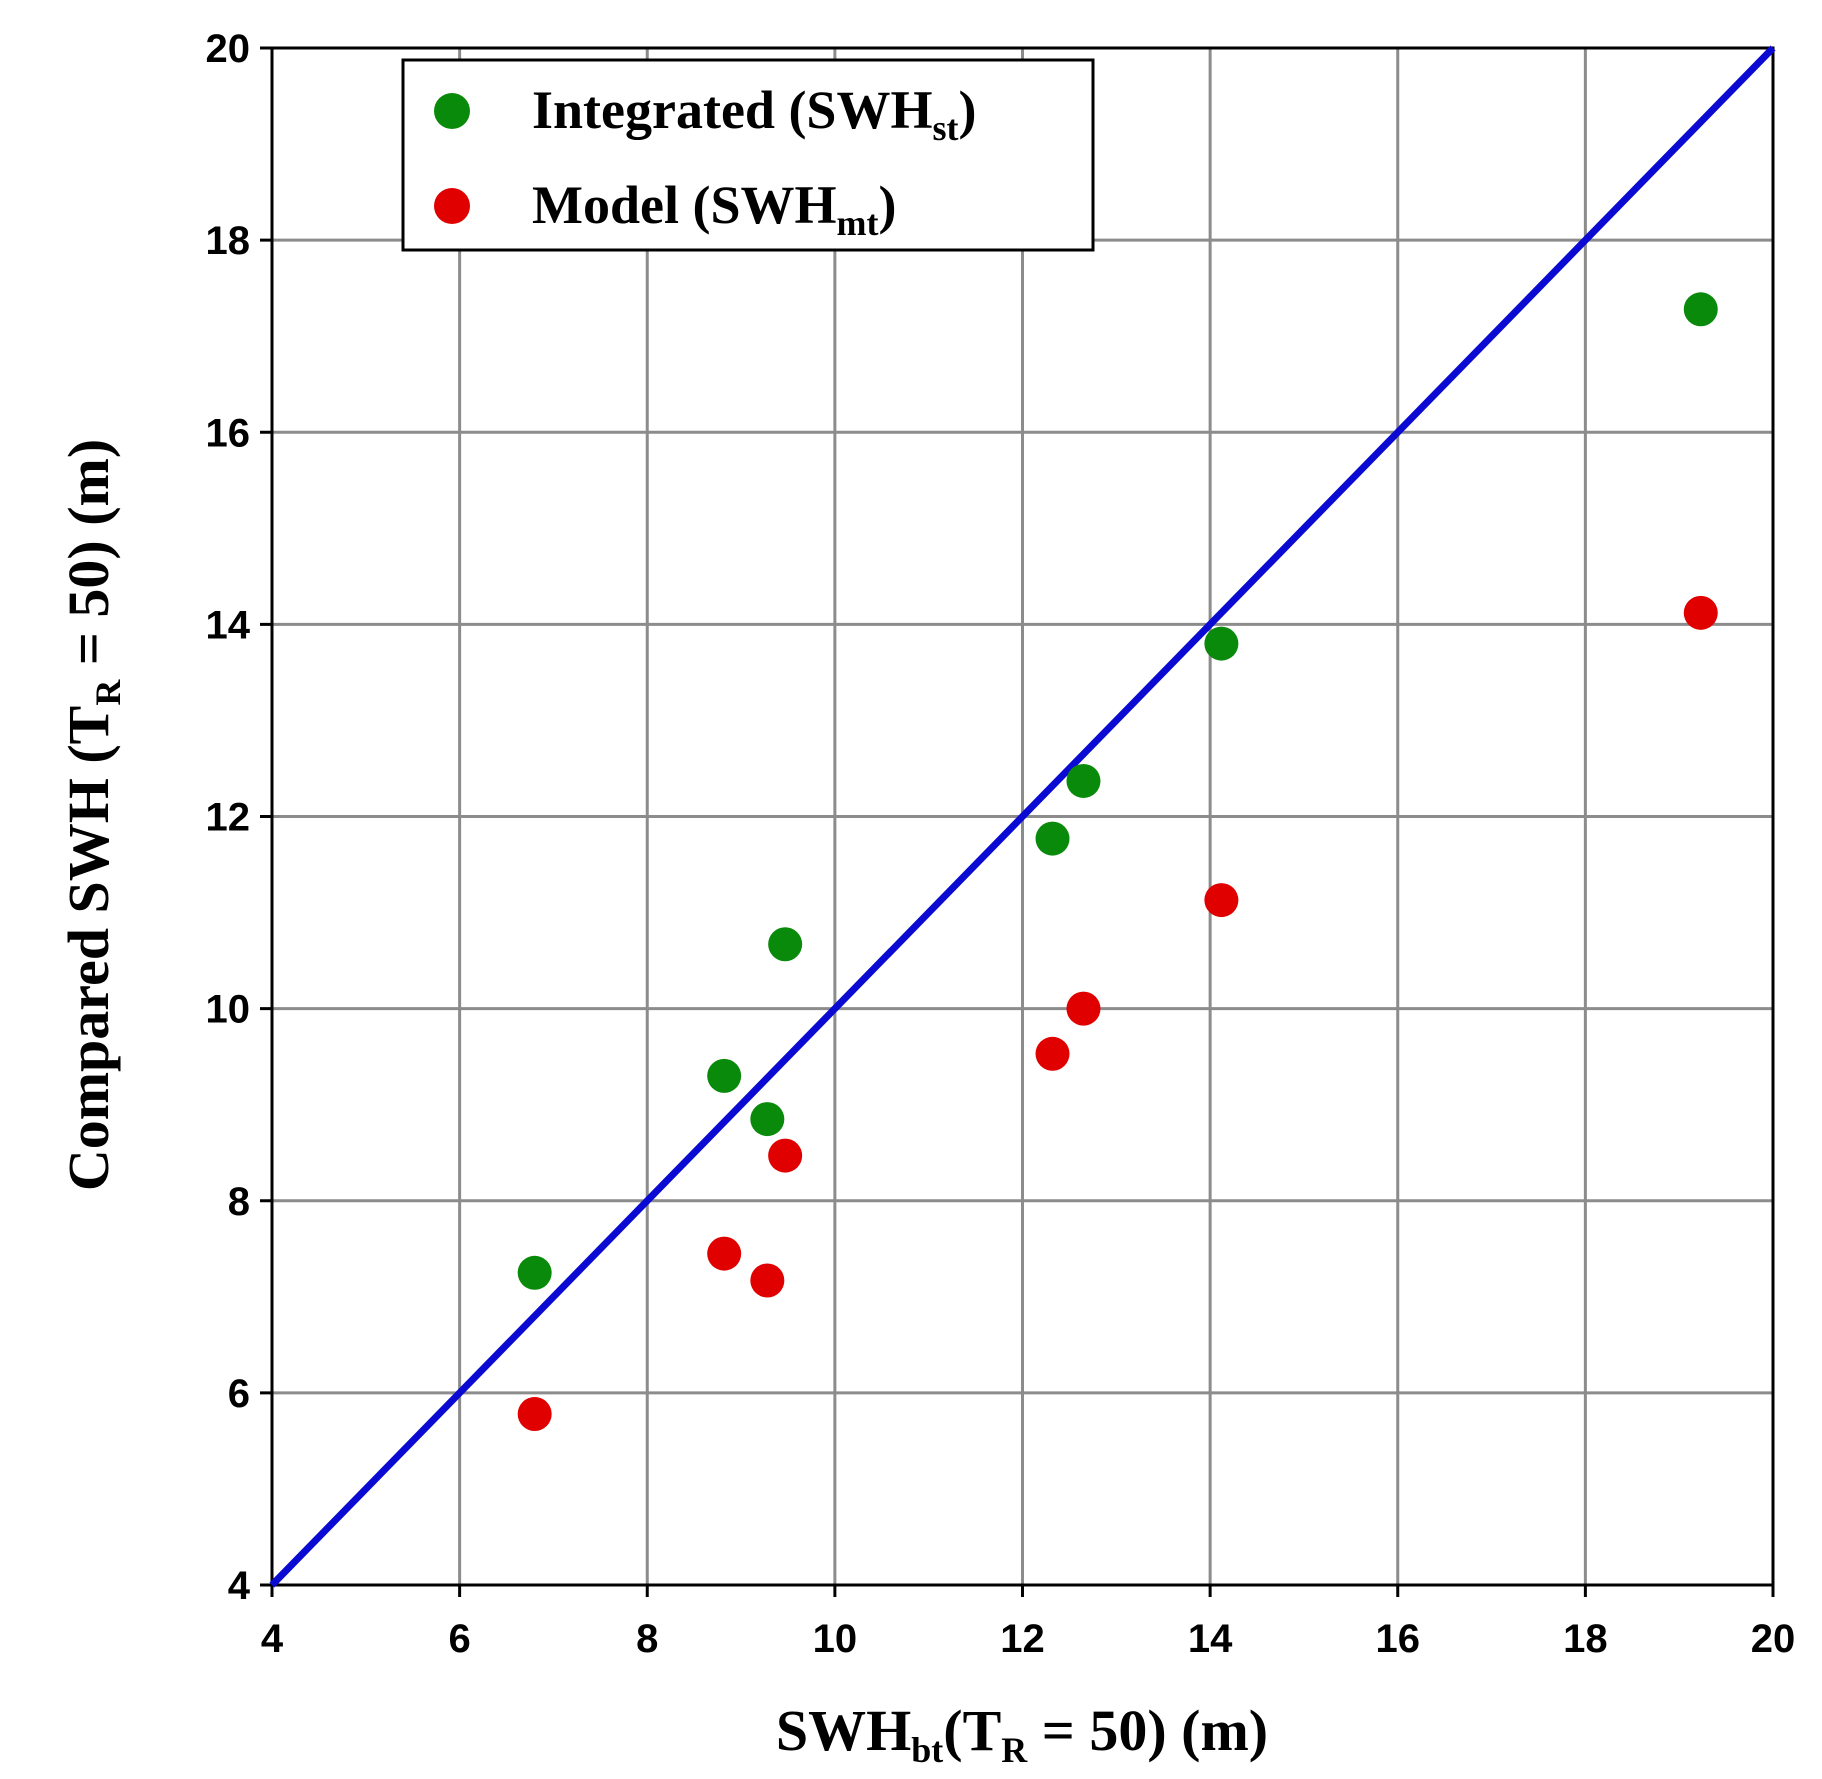  I want to click on x-tick-label: 8, so click(647, 1639).